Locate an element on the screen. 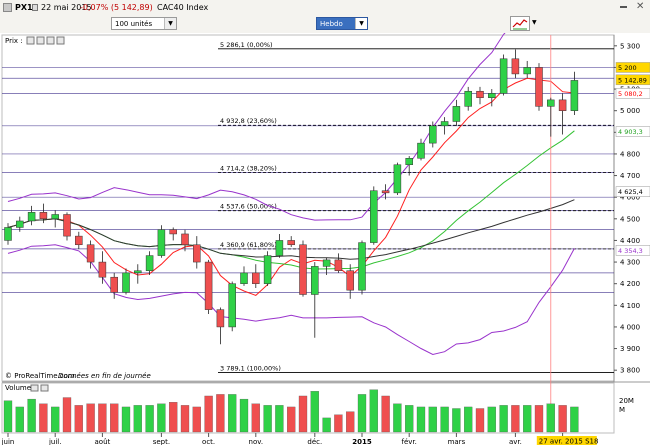  price-tag-label: 4 625,4 is located at coordinates (630, 192).